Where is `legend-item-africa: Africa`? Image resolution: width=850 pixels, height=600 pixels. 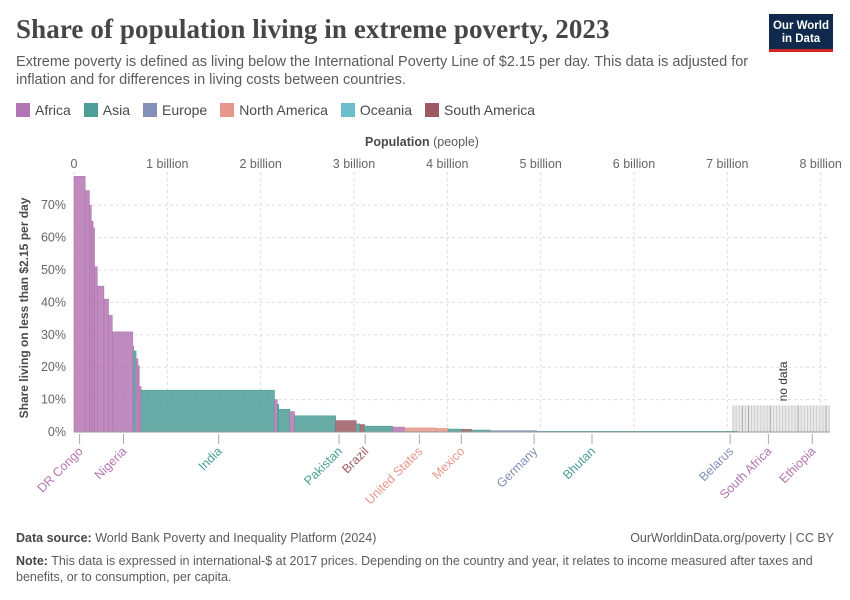 legend-item-africa: Africa is located at coordinates (43, 110).